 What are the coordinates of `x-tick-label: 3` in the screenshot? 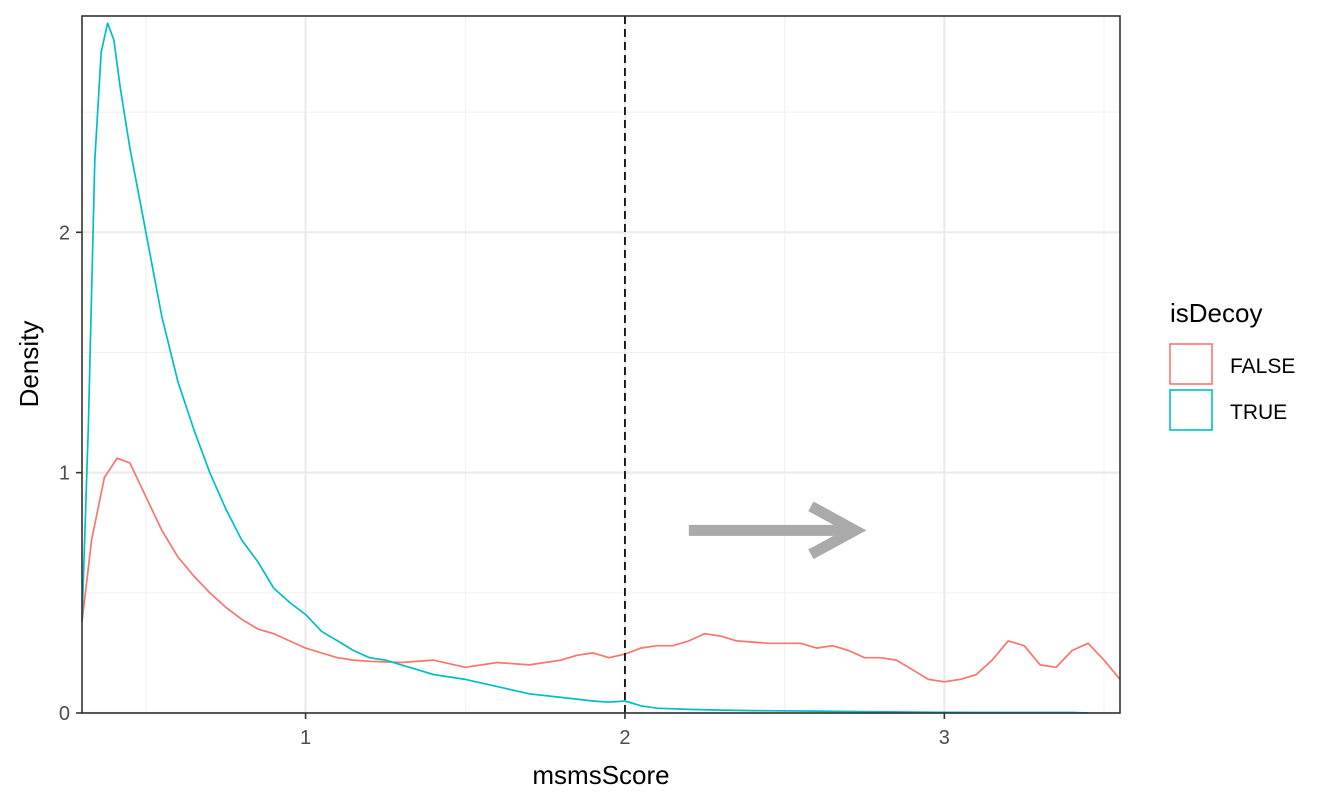 It's located at (944, 738).